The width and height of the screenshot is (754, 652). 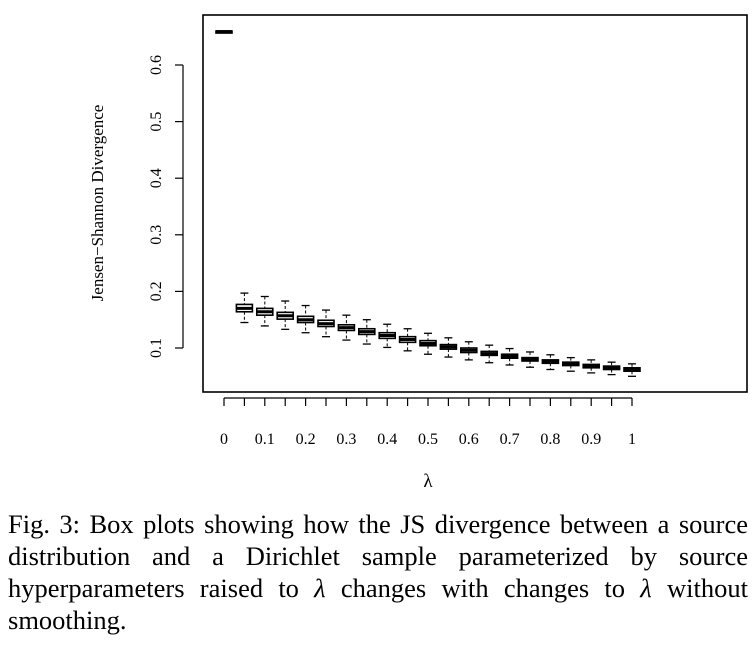 What do you see at coordinates (224, 439) in the screenshot?
I see `x-tick-label: 0` at bounding box center [224, 439].